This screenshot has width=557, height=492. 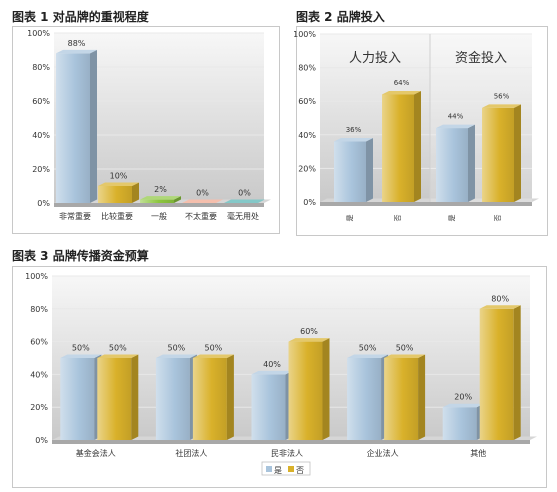 I want to click on chart3-y-tick-label: 100%, so click(x=36, y=276).